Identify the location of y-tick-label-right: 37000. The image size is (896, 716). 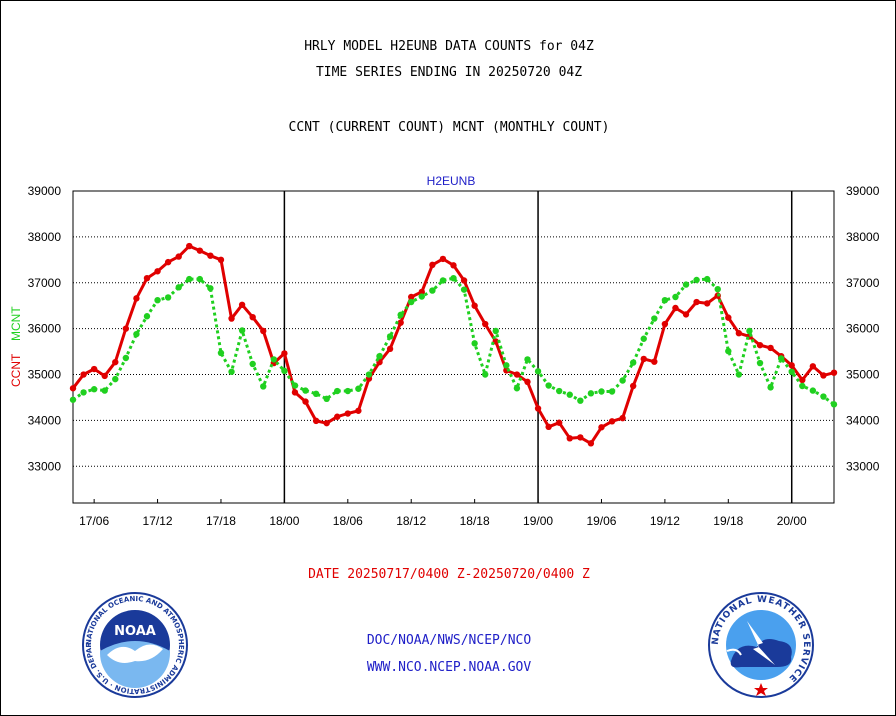
(863, 283).